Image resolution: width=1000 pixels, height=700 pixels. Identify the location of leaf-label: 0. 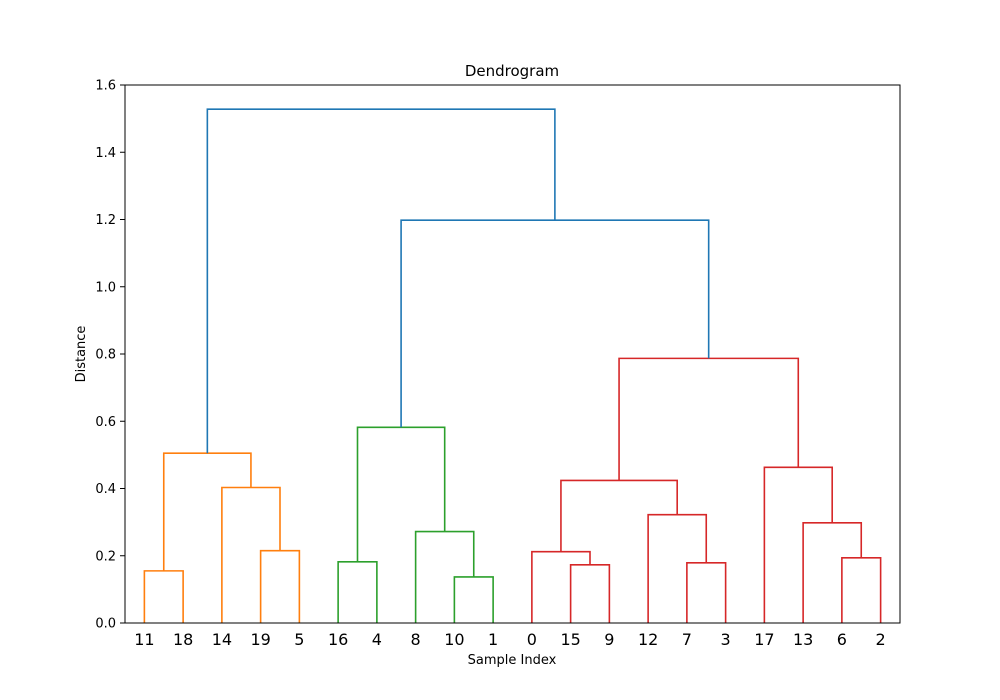
(532, 639).